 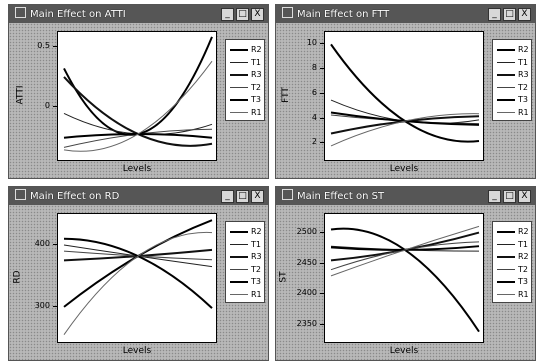 I want to click on y-tick-label: 2, so click(x=314, y=142).